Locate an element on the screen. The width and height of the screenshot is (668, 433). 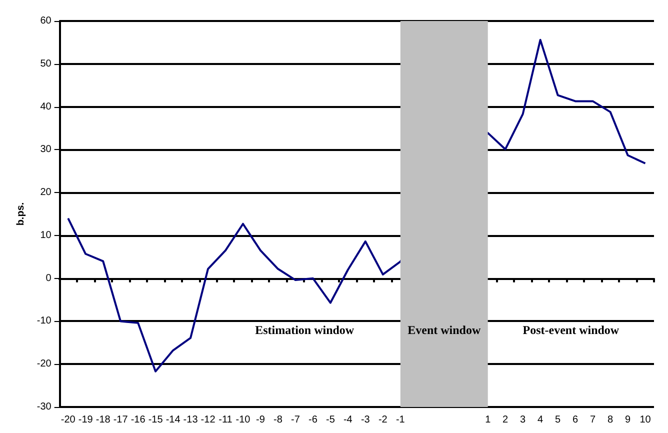
x-tick-label: 9 is located at coordinates (627, 420).